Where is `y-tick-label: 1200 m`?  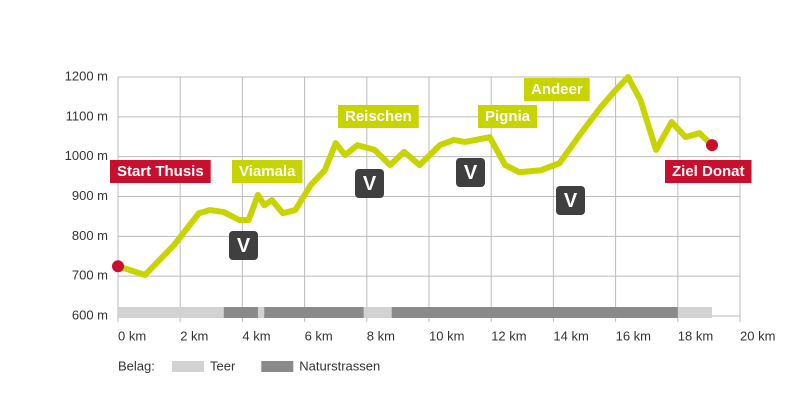 y-tick-label: 1200 m is located at coordinates (86, 75).